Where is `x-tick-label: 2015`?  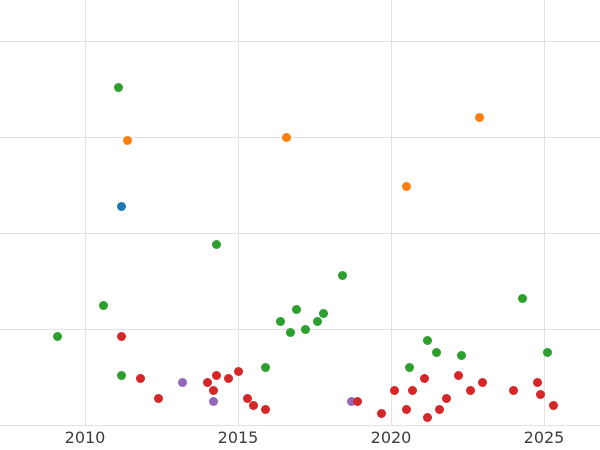 x-tick-label: 2015 is located at coordinates (238, 437).